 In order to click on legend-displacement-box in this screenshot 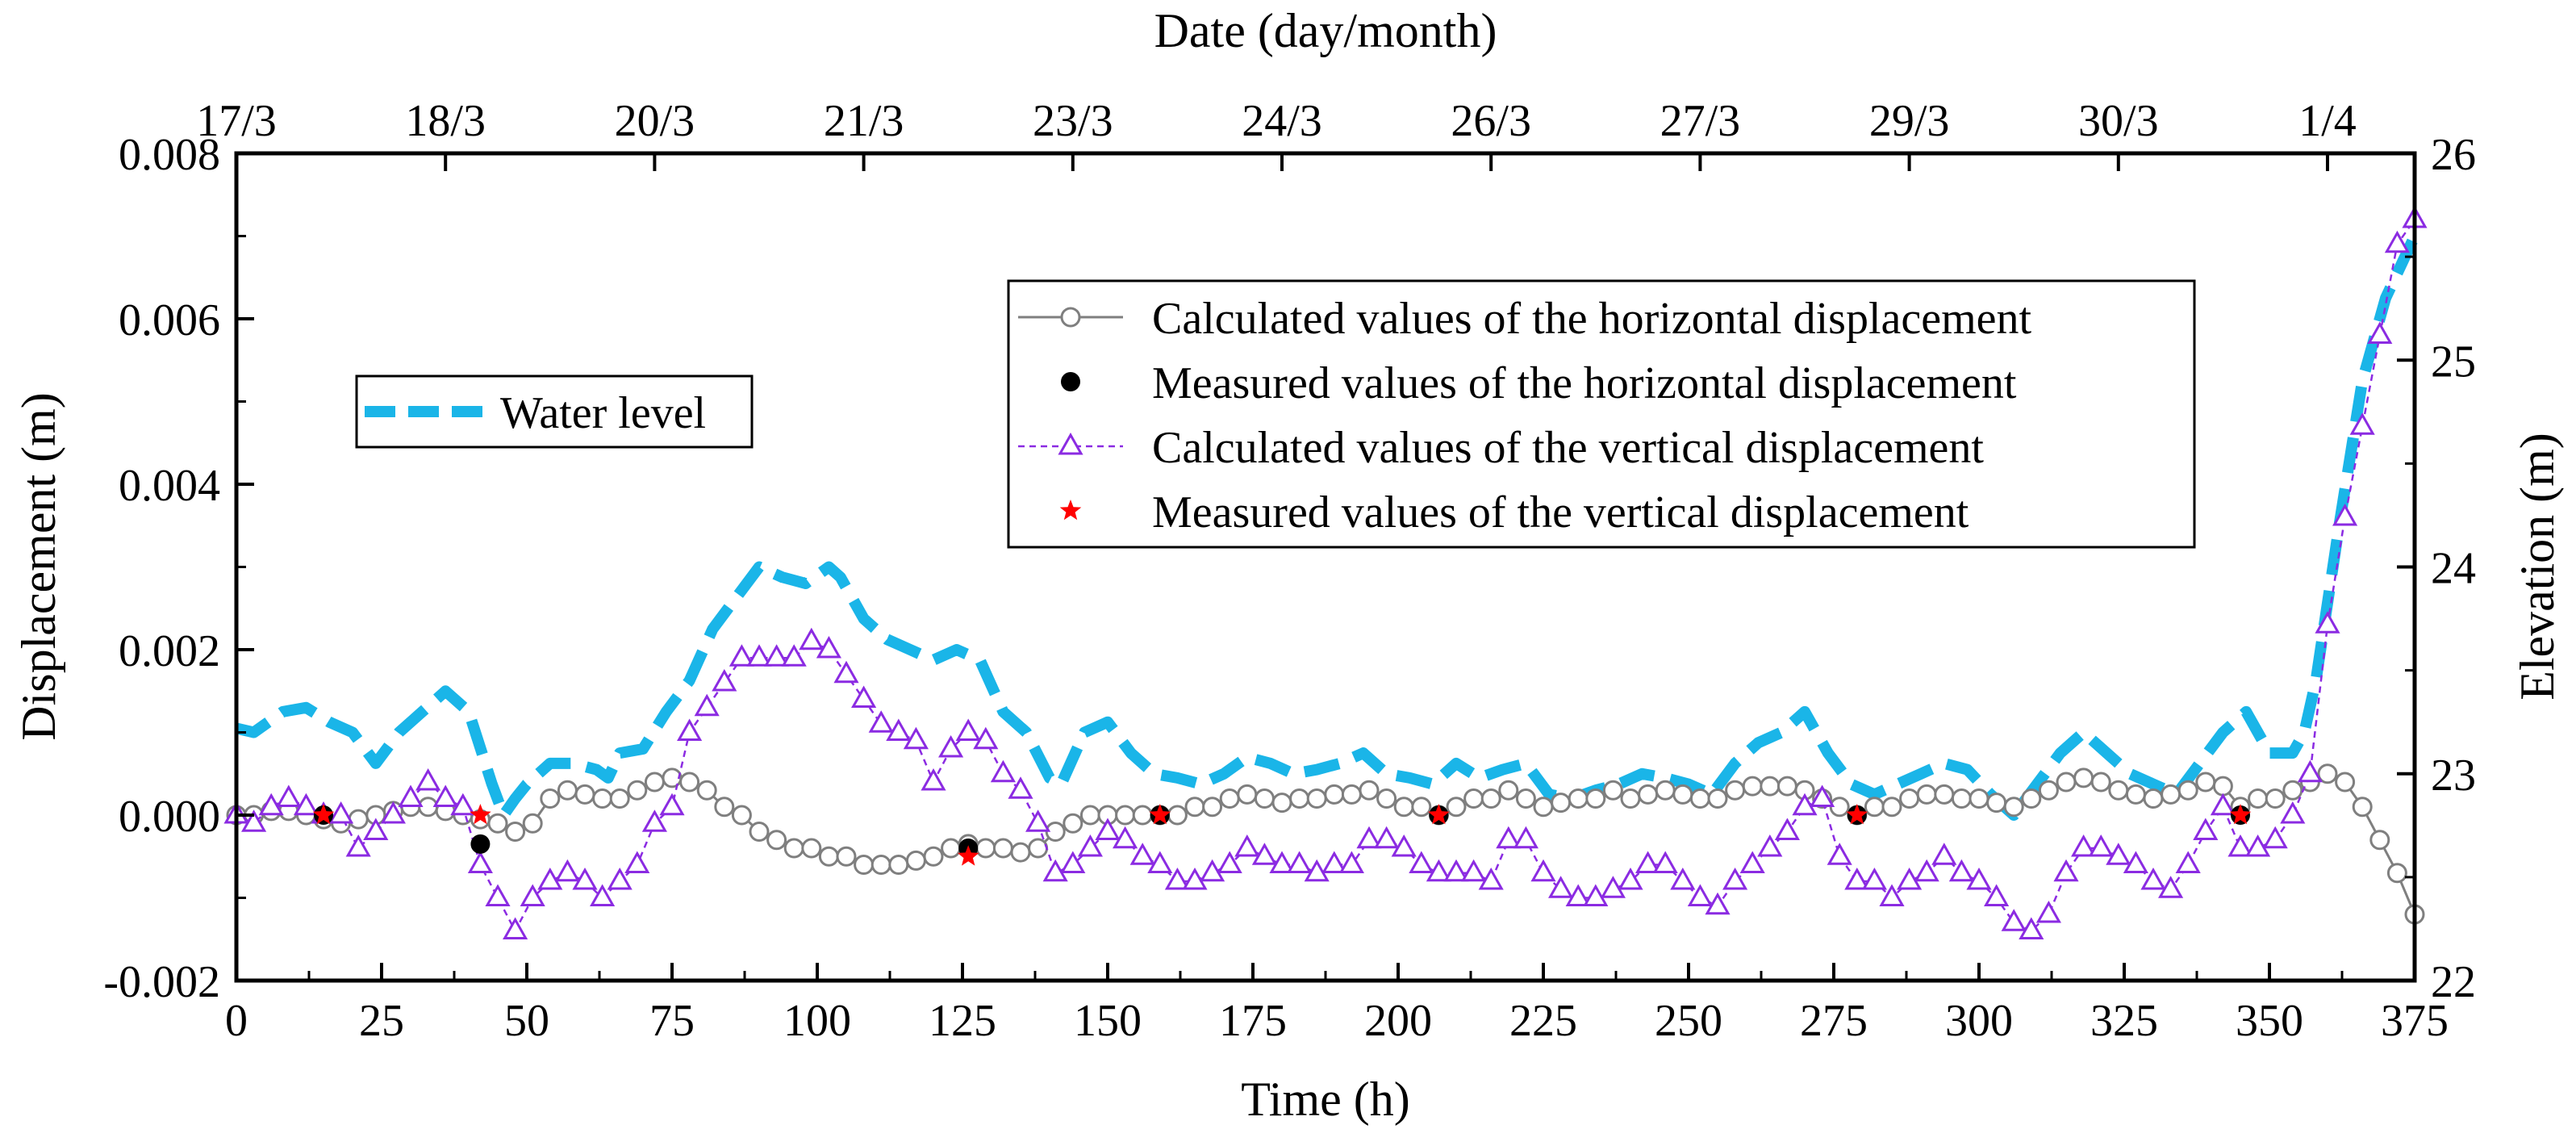, I will do `click(1601, 414)`.